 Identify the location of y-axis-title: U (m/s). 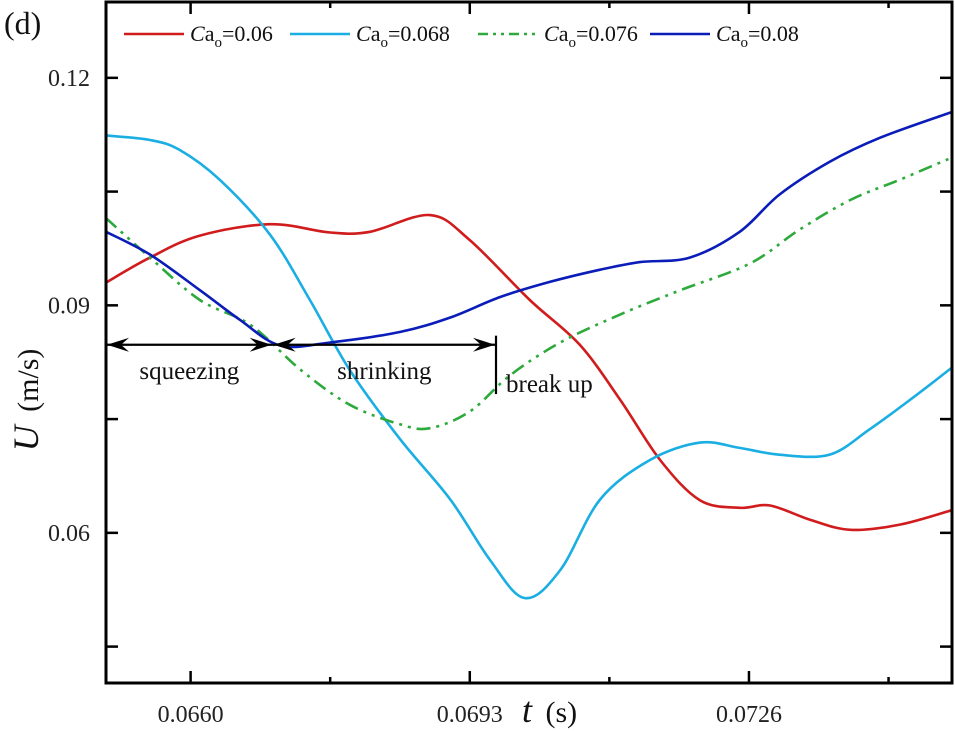
(26, 400).